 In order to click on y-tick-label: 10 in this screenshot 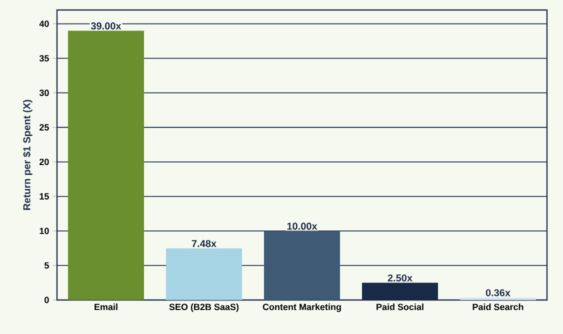, I will do `click(44, 231)`.